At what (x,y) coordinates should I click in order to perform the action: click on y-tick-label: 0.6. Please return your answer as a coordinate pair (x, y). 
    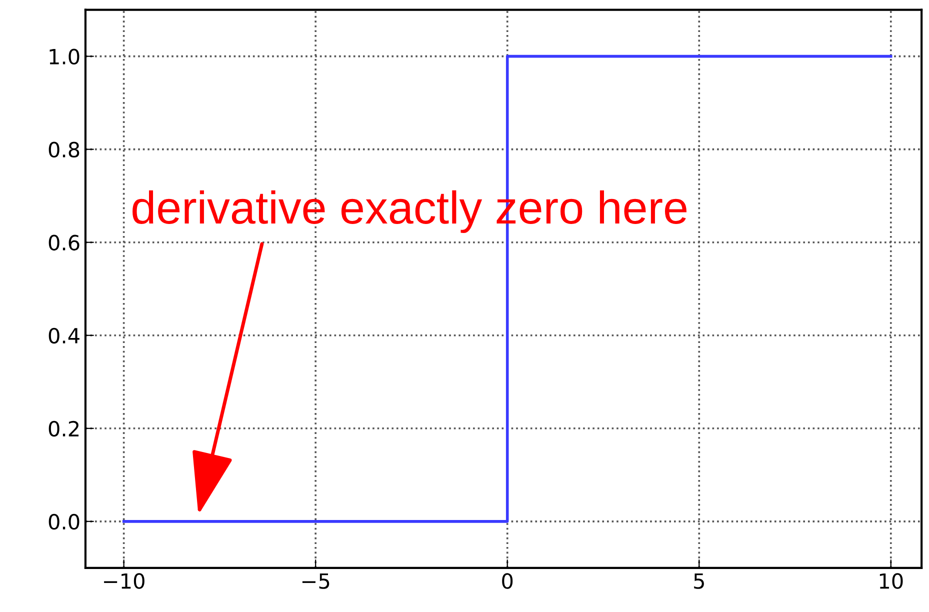
    Looking at the image, I should click on (64, 242).